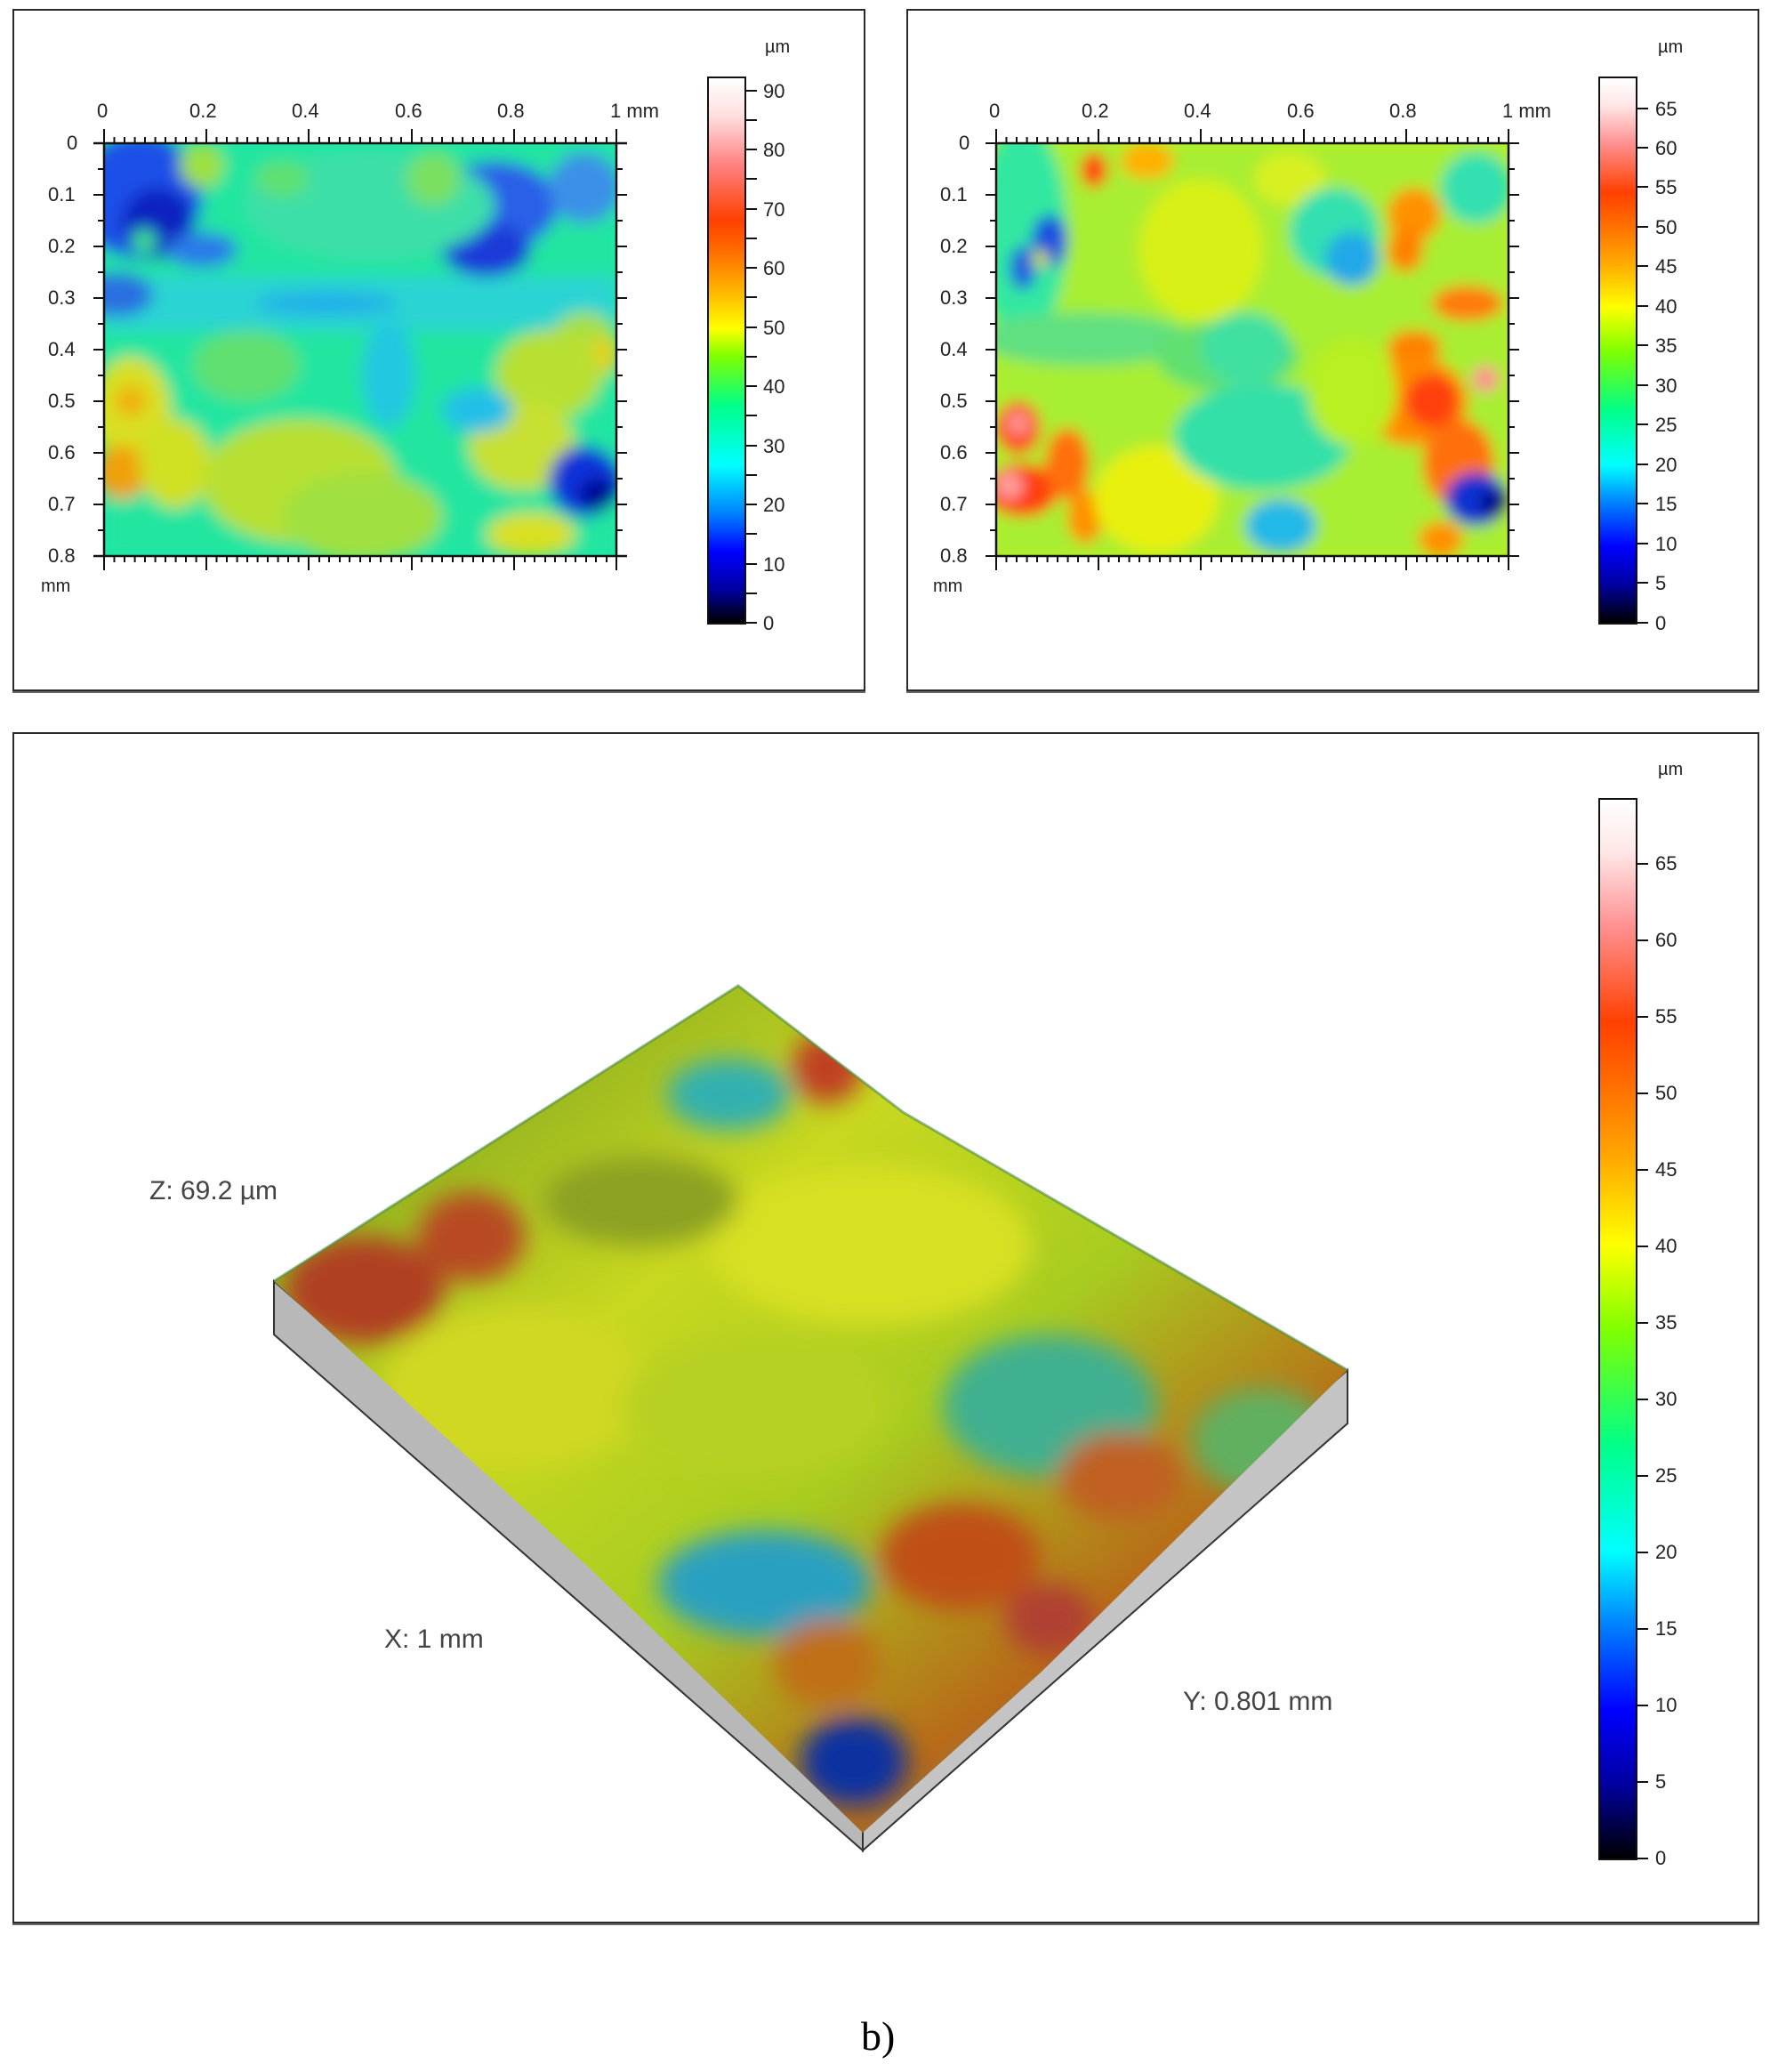 The width and height of the screenshot is (1770, 2072). Describe the element at coordinates (726, 351) in the screenshot. I see `colorbar-left` at that location.